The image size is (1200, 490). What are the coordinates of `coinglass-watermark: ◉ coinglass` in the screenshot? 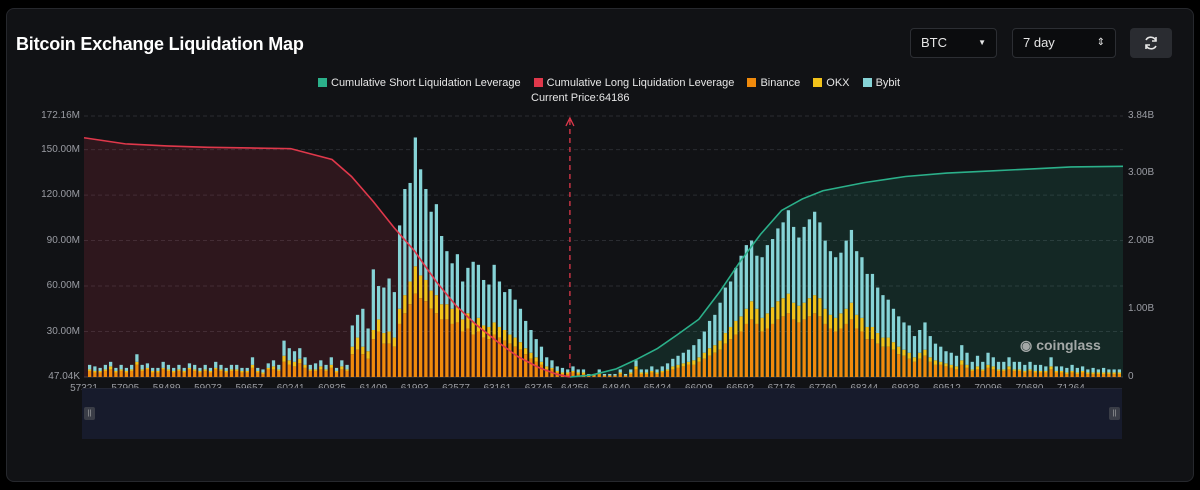 It's located at (1058, 345).